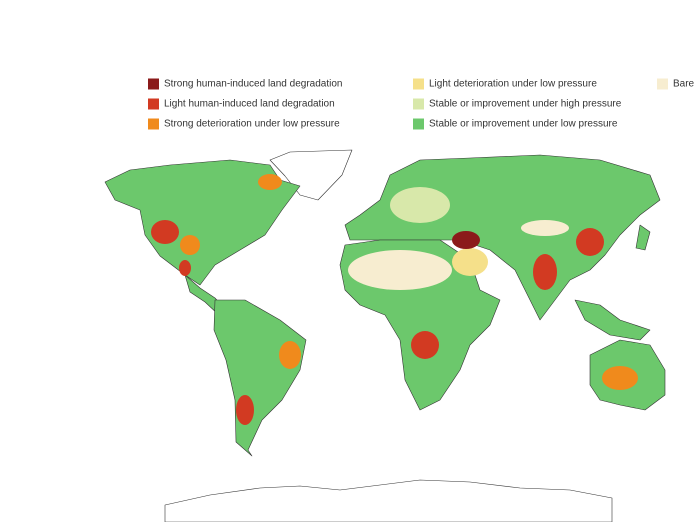  What do you see at coordinates (202, 222) in the screenshot?
I see `north-america` at bounding box center [202, 222].